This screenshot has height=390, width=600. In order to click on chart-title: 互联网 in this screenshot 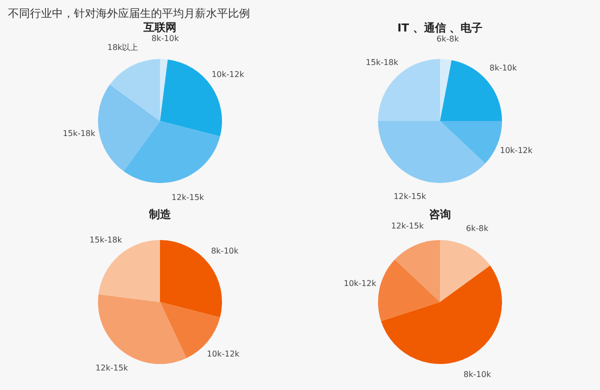, I will do `click(159, 27)`.